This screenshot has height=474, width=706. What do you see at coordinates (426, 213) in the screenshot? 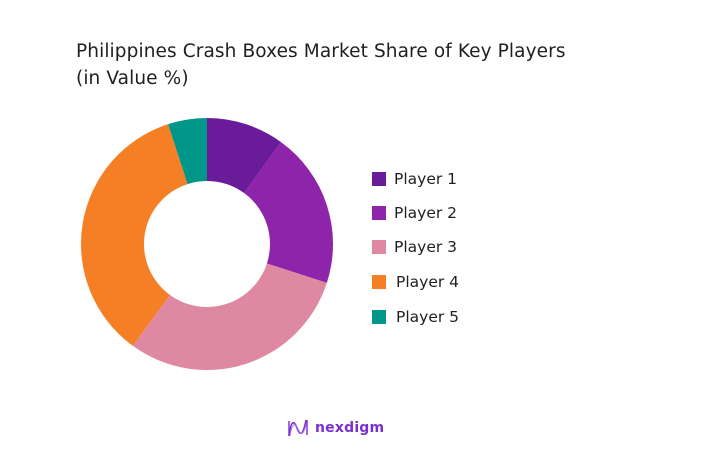
I see `legend-label: Player 2` at bounding box center [426, 213].